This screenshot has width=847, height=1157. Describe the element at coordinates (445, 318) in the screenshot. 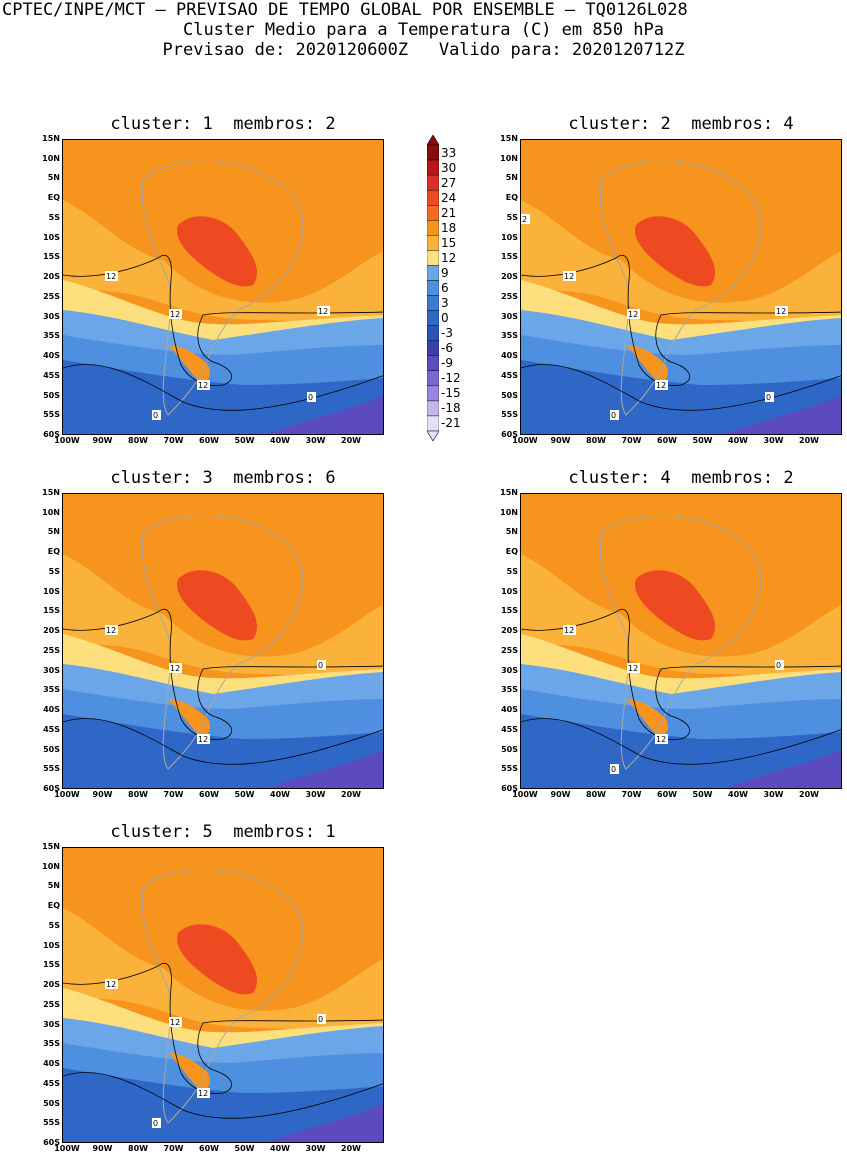

I see `colorbar-label: 0` at that location.